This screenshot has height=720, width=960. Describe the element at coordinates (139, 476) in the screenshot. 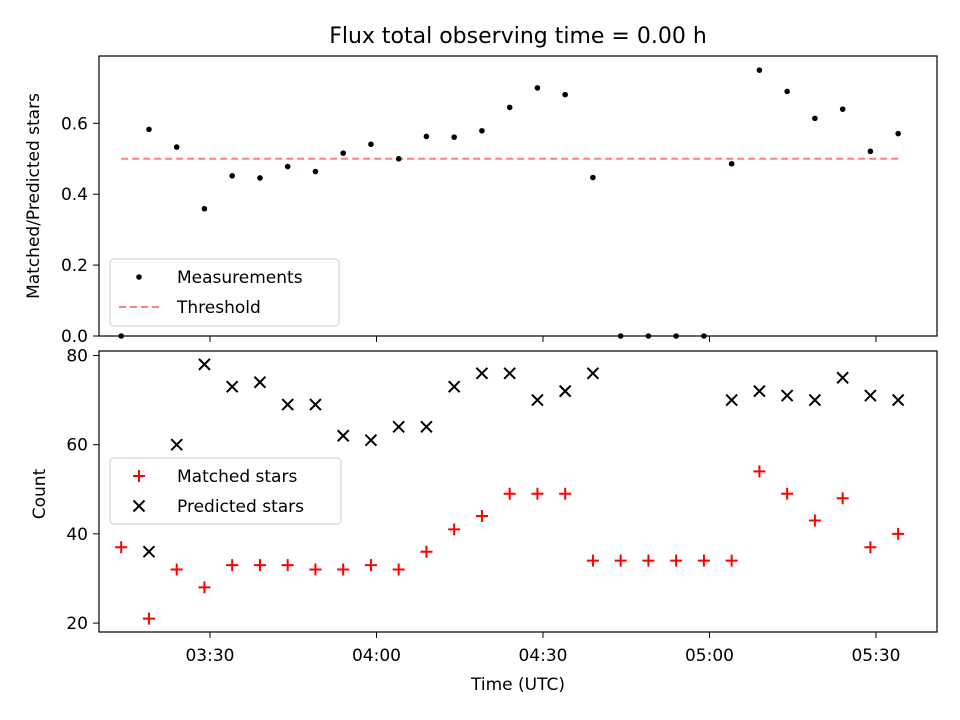

I see `legend-matched-marker` at that location.